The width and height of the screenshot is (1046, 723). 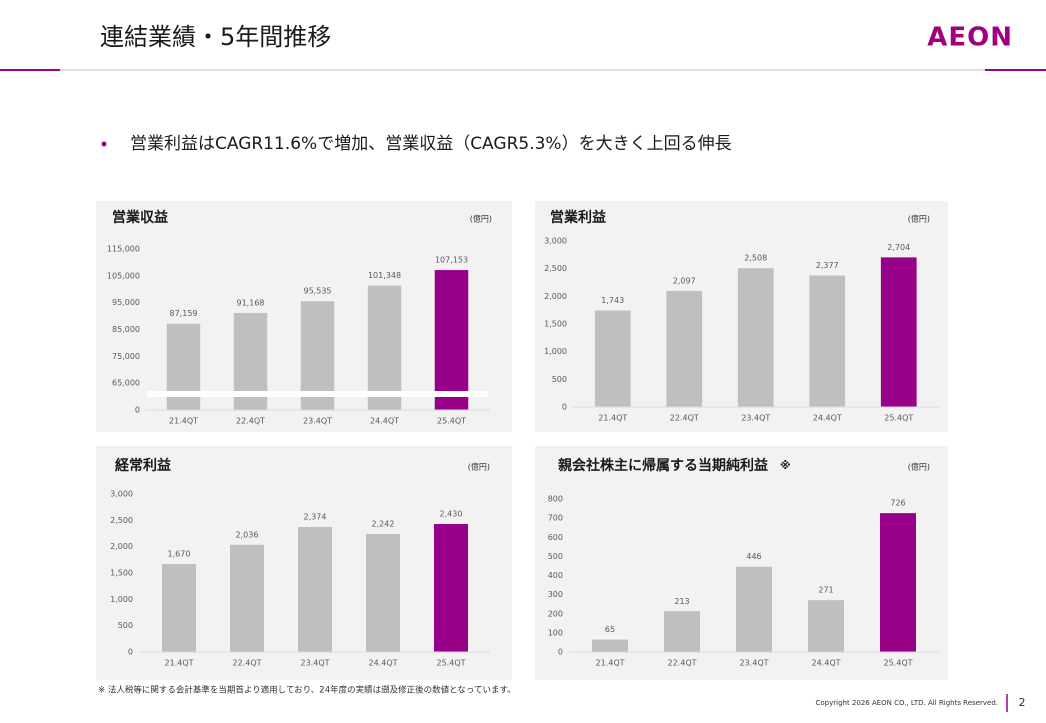 What do you see at coordinates (384, 275) in the screenshot?
I see `value-label: 101,348` at bounding box center [384, 275].